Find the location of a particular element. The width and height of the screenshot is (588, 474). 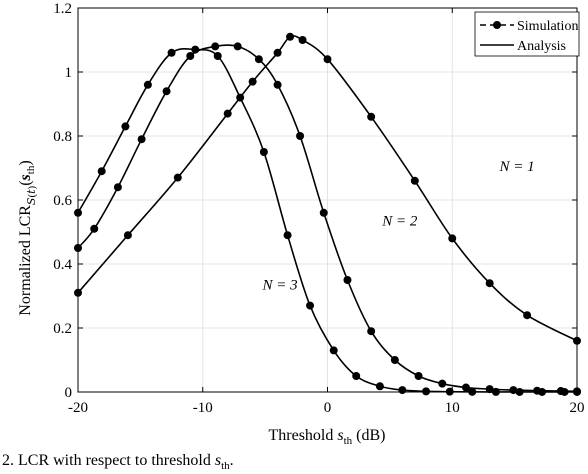

curve-label: N = 1 is located at coordinates (517, 167).